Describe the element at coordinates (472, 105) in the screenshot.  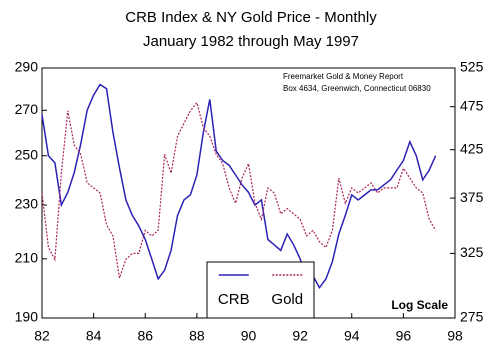
I see `y2-tick-label: 475` at that location.